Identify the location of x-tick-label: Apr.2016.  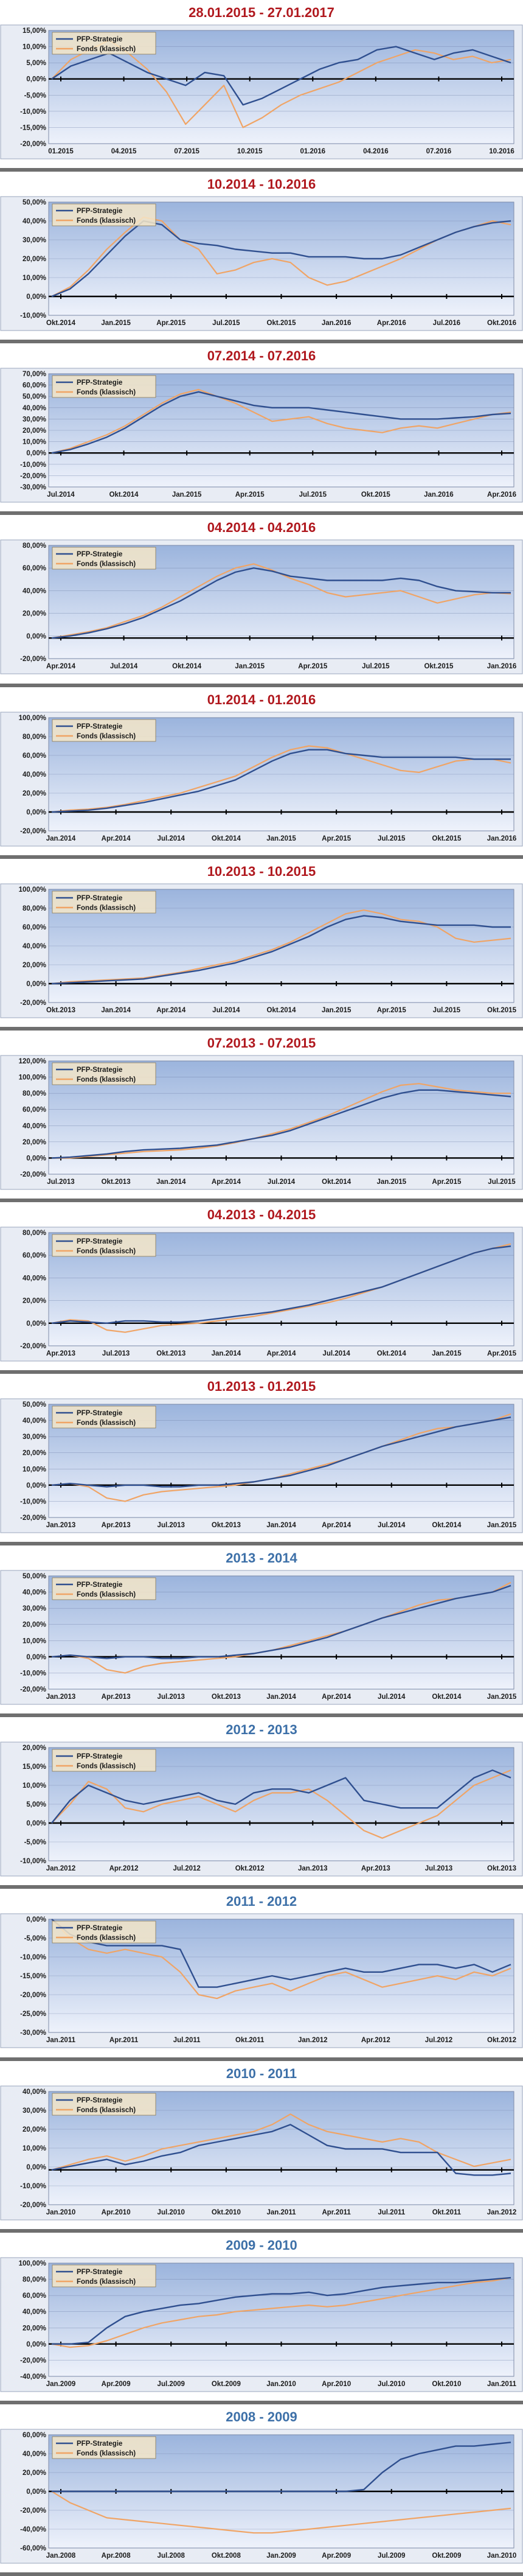
(392, 323).